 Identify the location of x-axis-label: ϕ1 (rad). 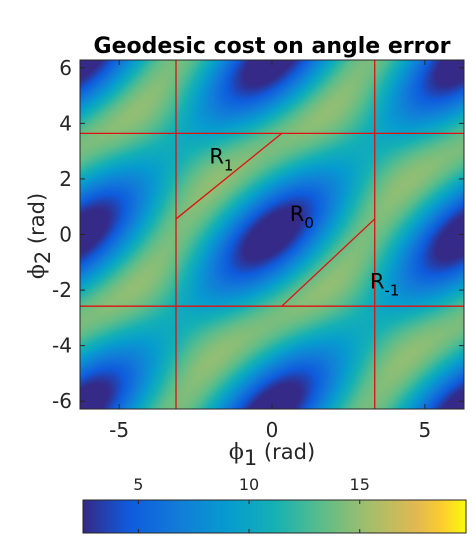
(272, 455).